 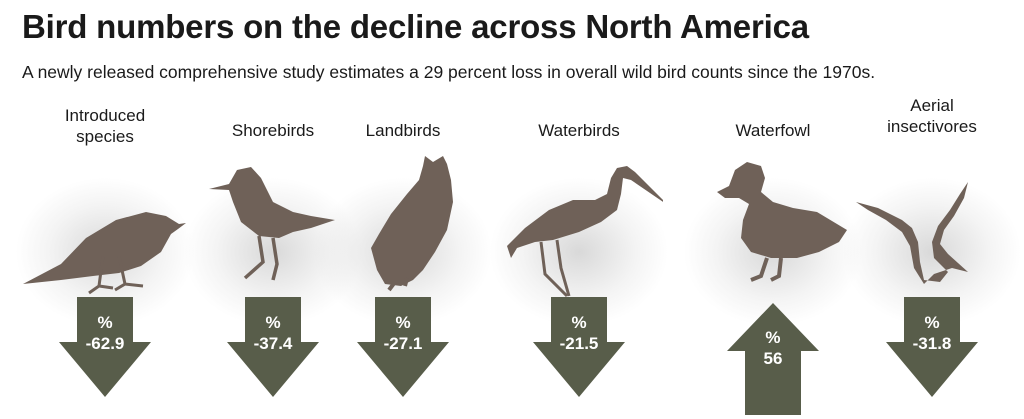 I want to click on group-aerial-insectivores: Aerial insectivores % -31.8, so click(x=932, y=257).